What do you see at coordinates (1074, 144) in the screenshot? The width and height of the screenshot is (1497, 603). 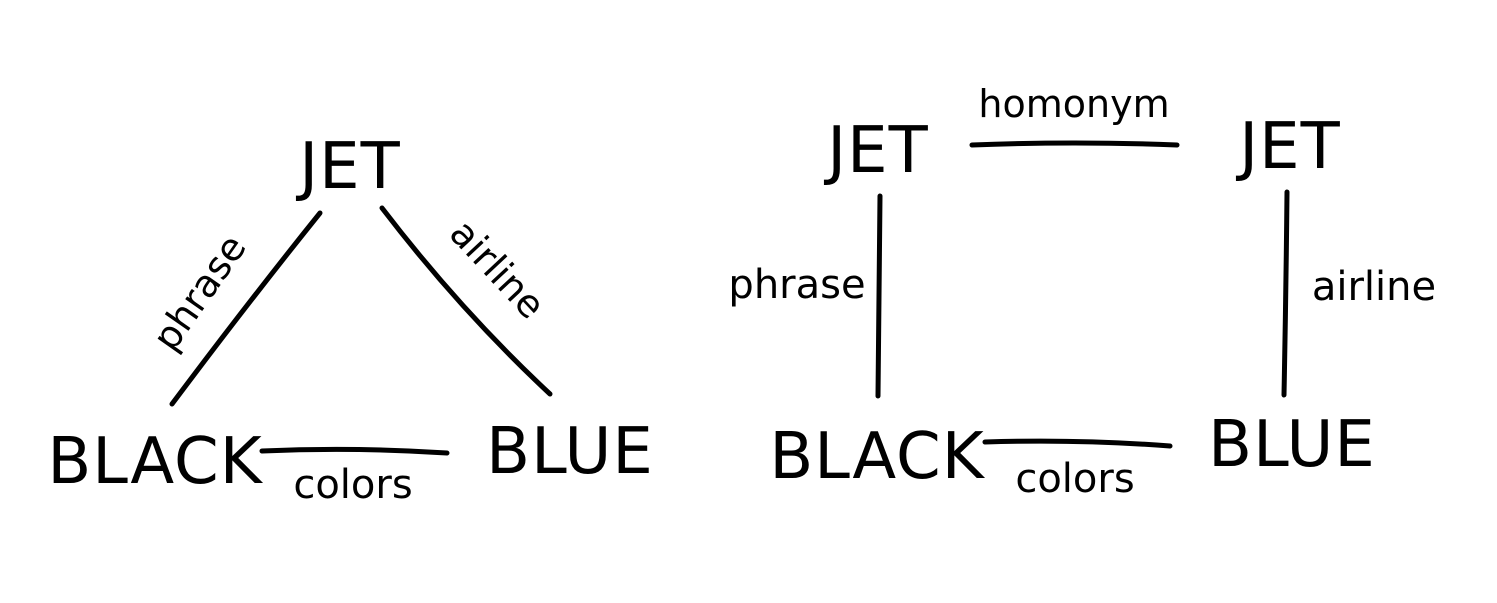 I see `edge-line-homonym` at bounding box center [1074, 144].